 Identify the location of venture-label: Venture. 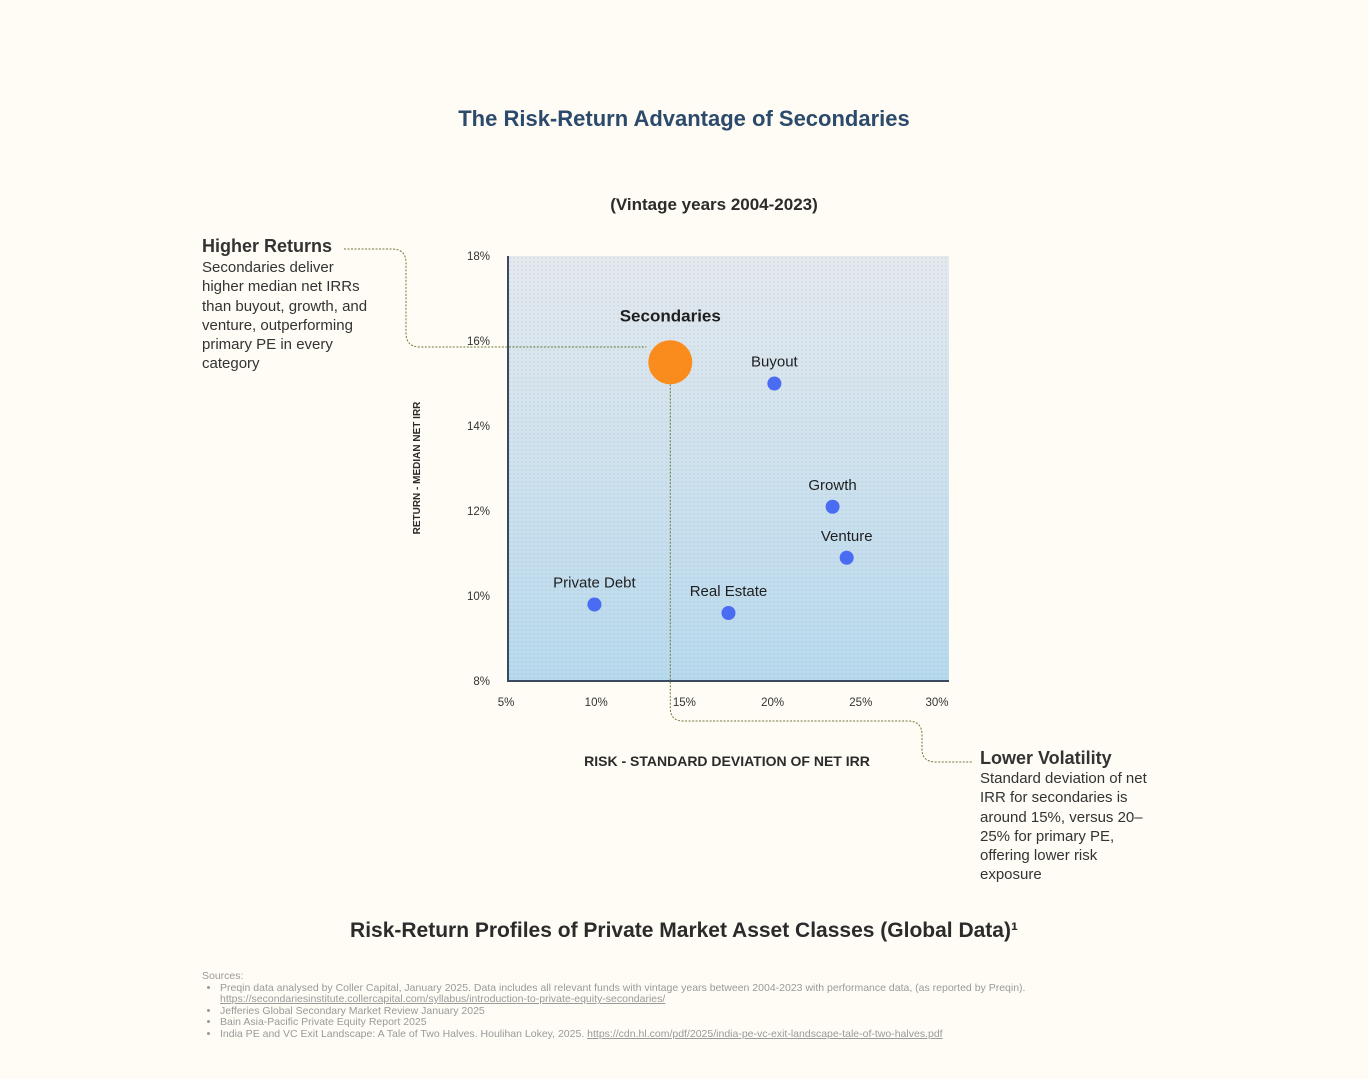
(847, 536).